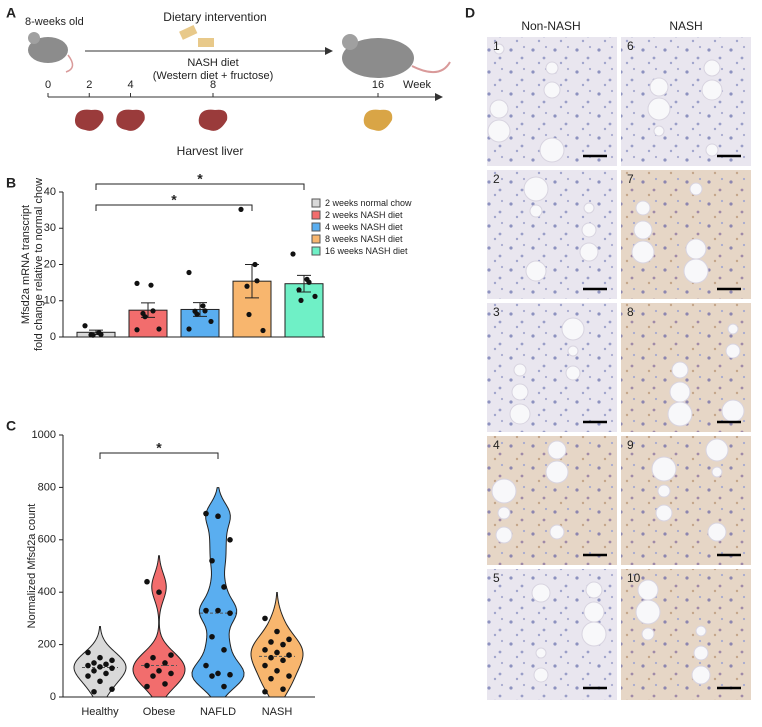  What do you see at coordinates (470, 13) in the screenshot?
I see `panel-label: D` at bounding box center [470, 13].